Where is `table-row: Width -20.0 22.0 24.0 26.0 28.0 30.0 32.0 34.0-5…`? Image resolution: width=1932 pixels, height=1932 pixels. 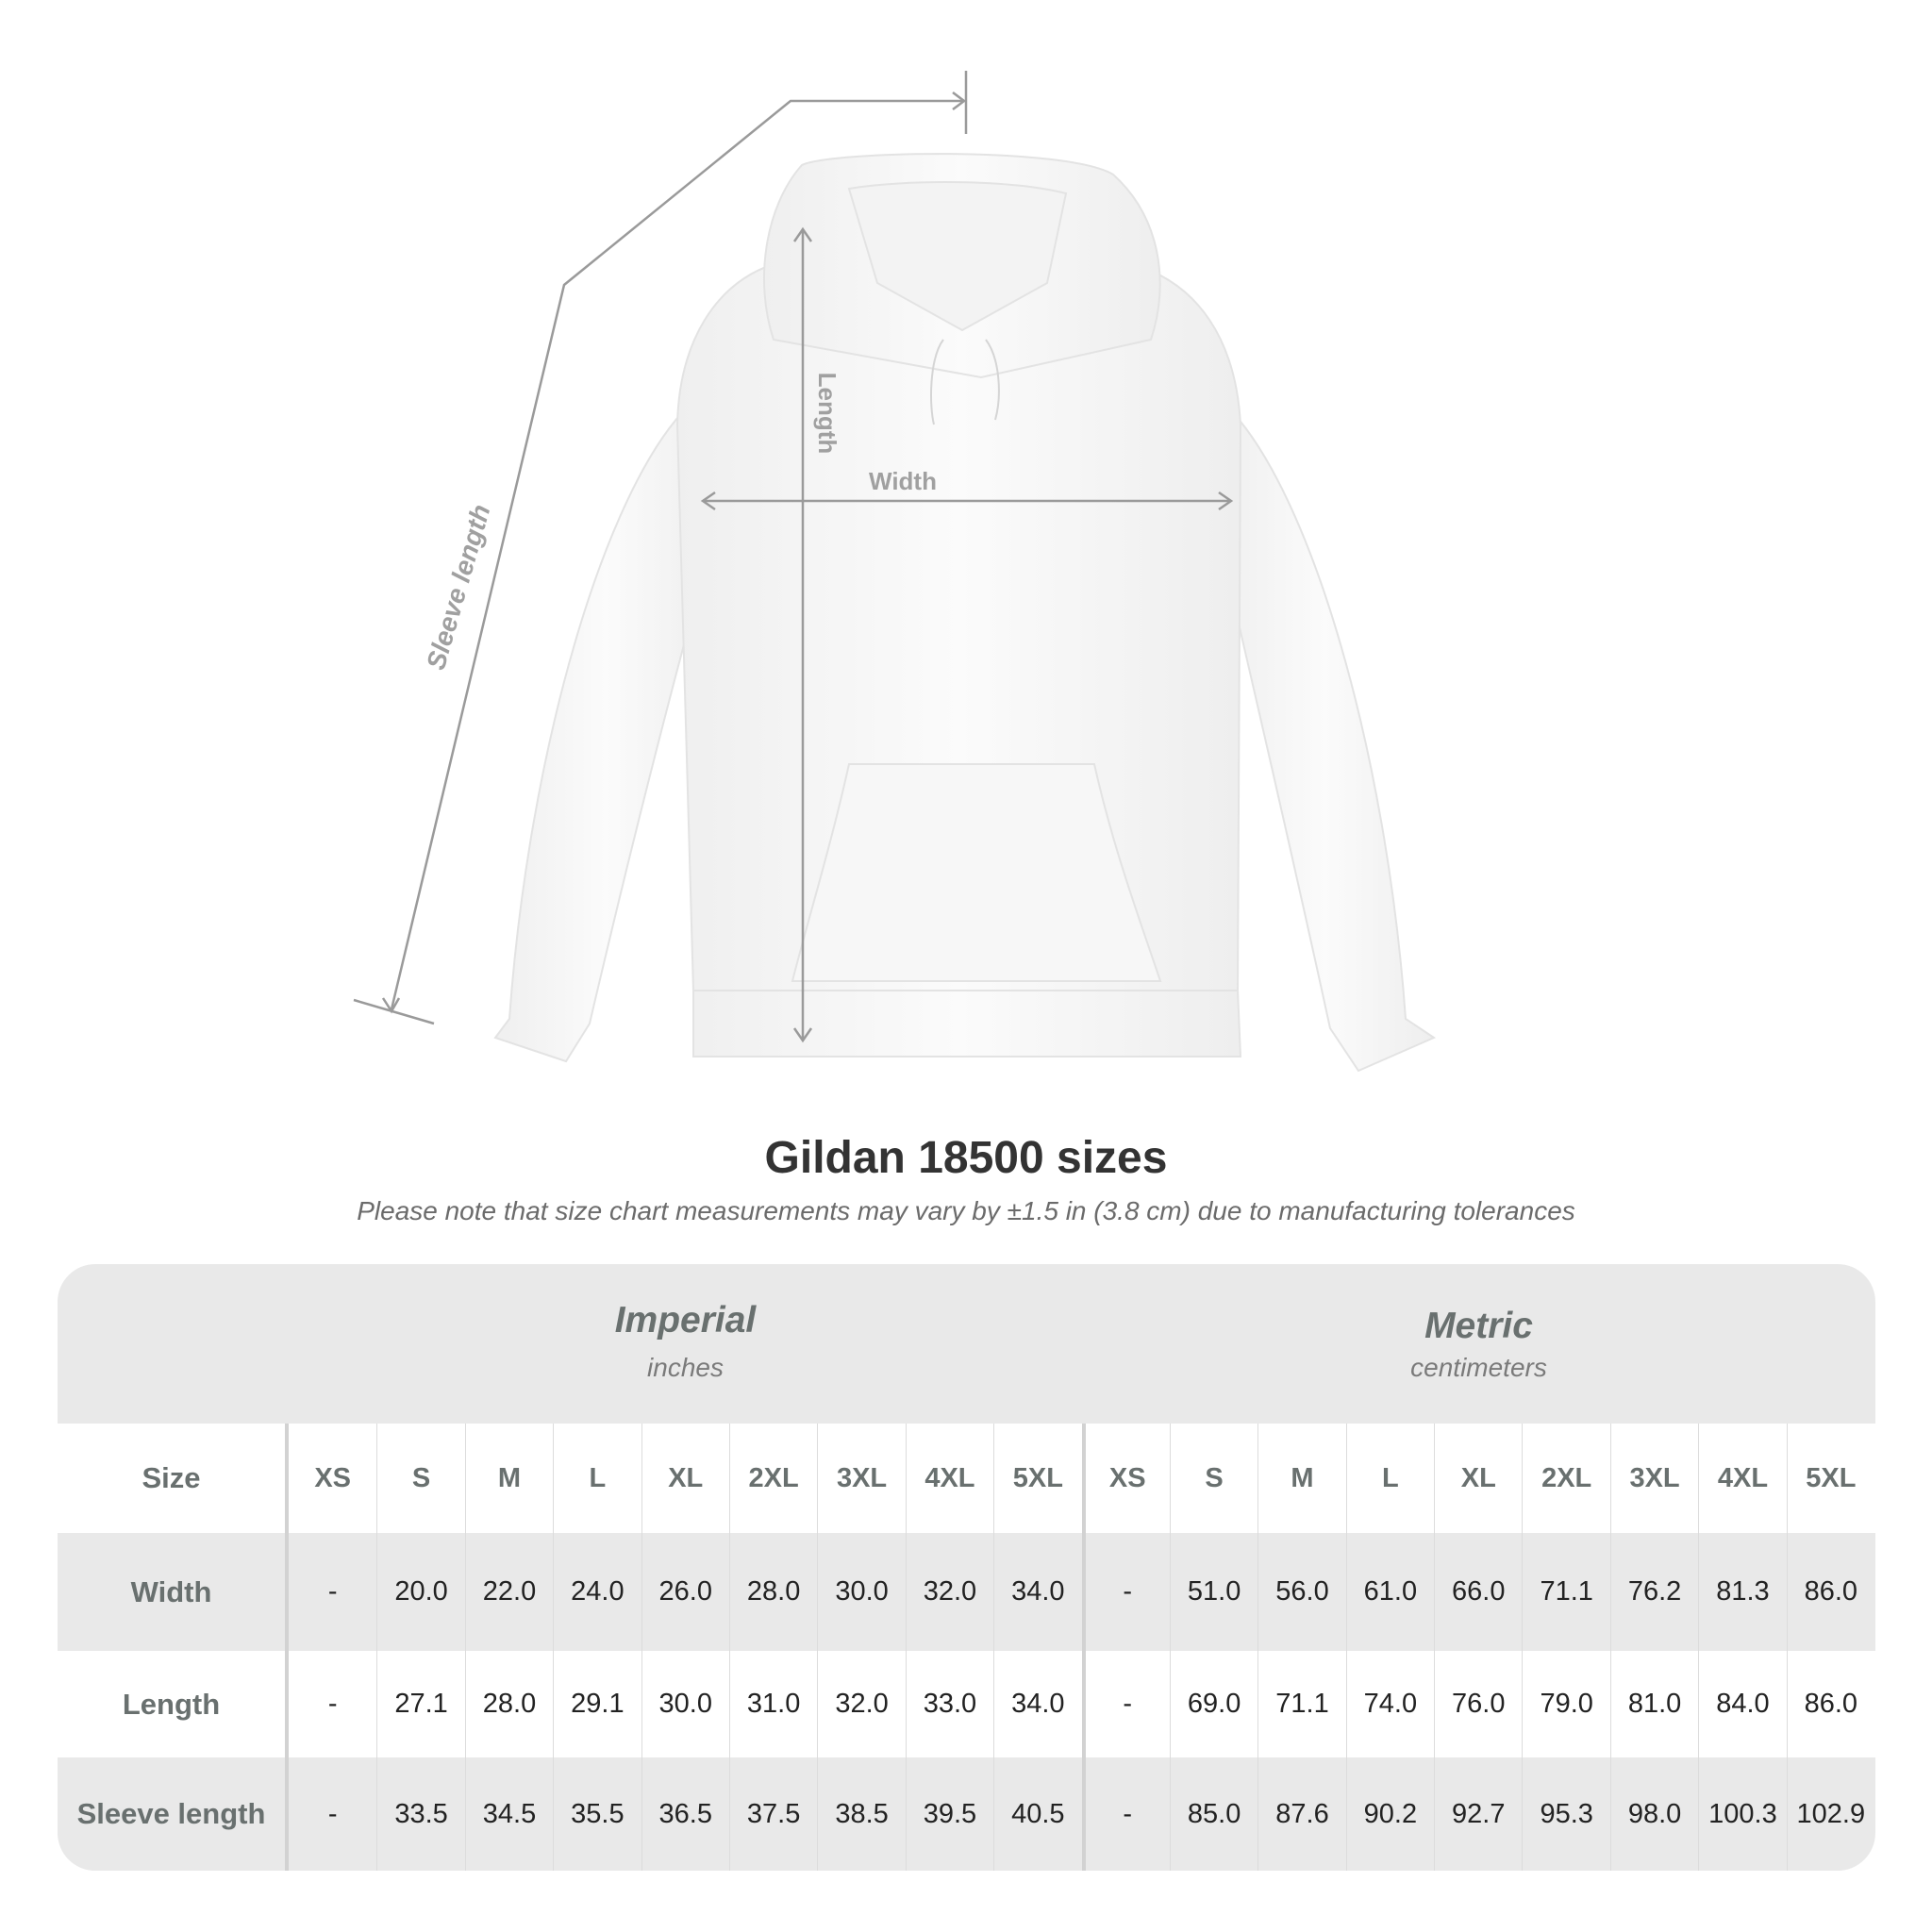
table-row: Width -20.0 22.0 24.0 26.0 28.0 30.0 32.0 34.0-5… is located at coordinates (967, 1592).